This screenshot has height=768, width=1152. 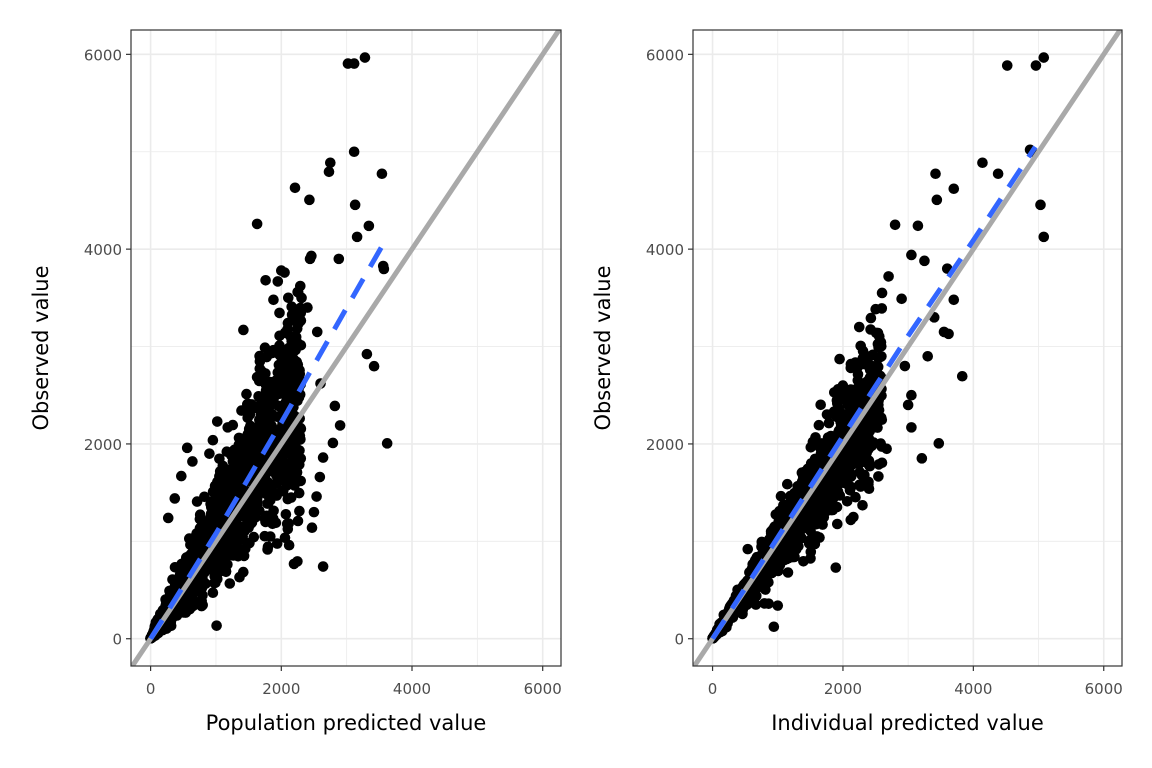 I want to click on y-tick-label: 6000, so click(x=665, y=55).